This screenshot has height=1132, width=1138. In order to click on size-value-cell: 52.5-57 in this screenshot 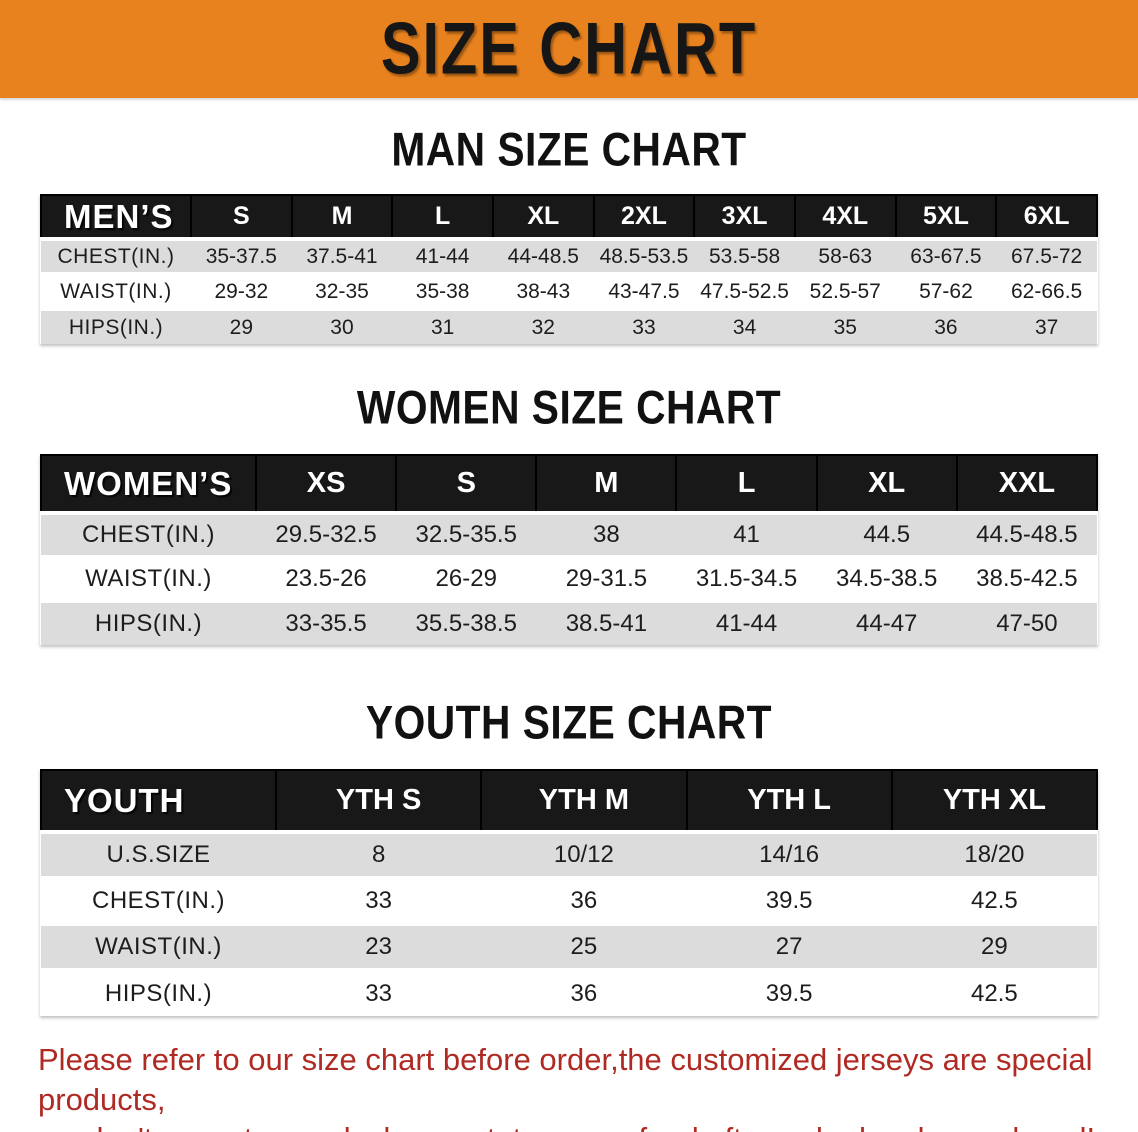, I will do `click(845, 291)`.